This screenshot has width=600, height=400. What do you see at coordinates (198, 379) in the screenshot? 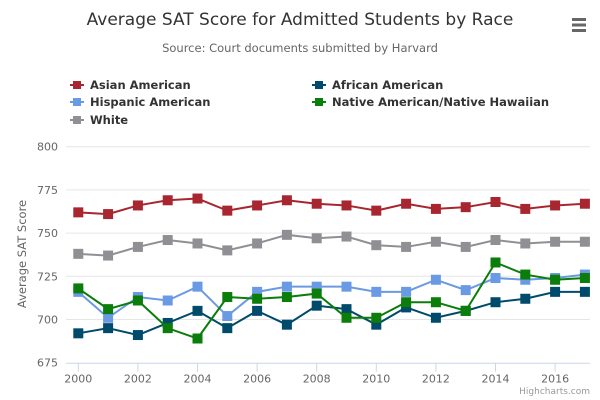
I see `x-tick-label: 2004` at bounding box center [198, 379].